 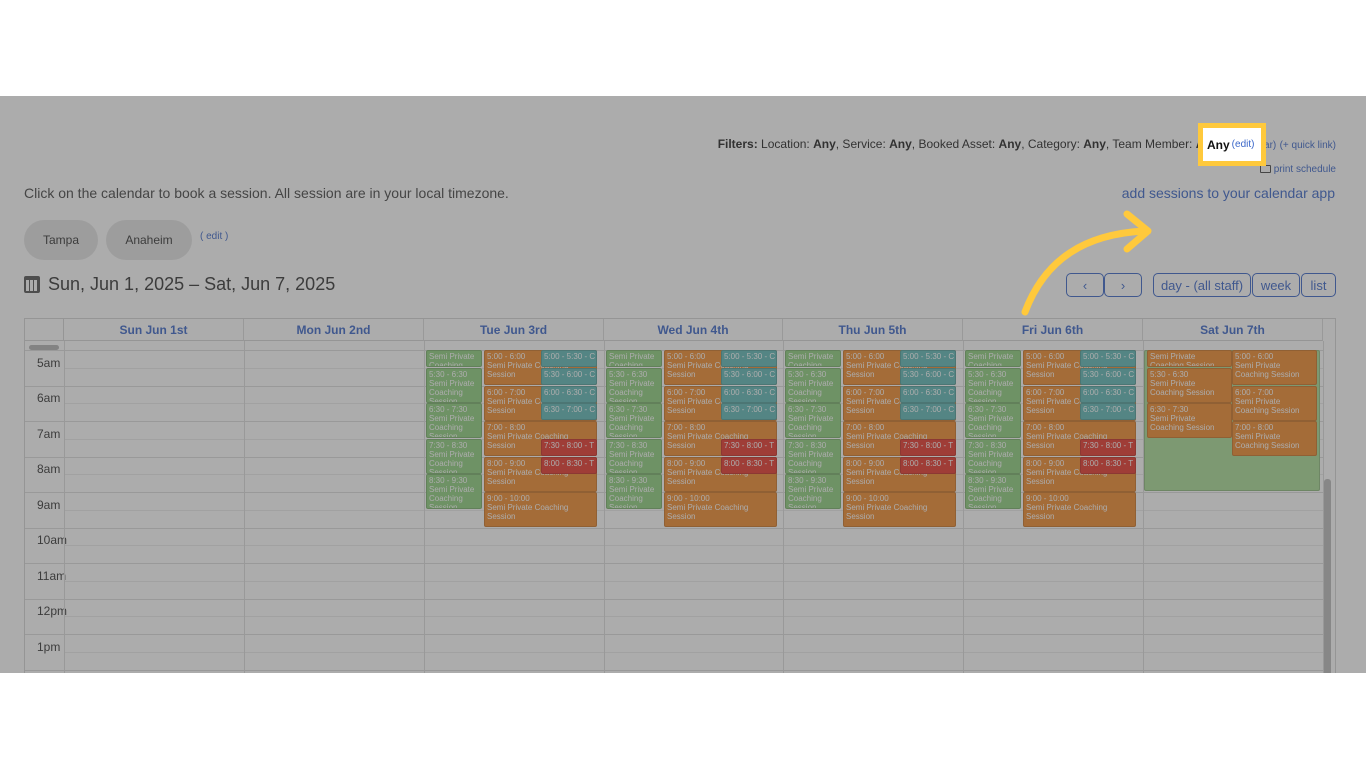 I want to click on quick-link: (+ quick link), so click(x=1307, y=145).